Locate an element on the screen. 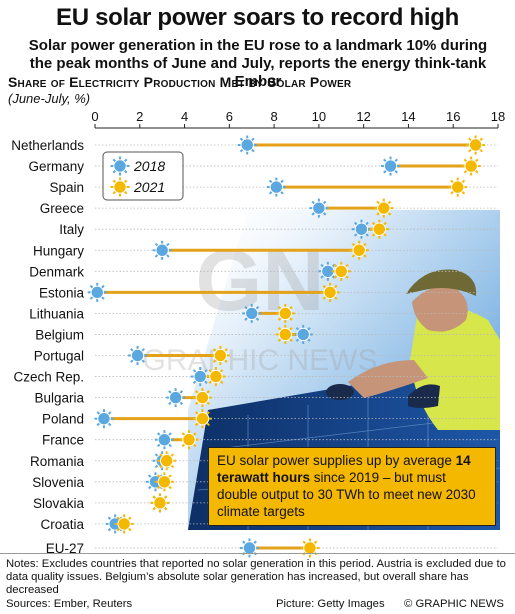 Image resolution: width=515 pixels, height=614 pixels. category-label: Estonia is located at coordinates (62, 292).